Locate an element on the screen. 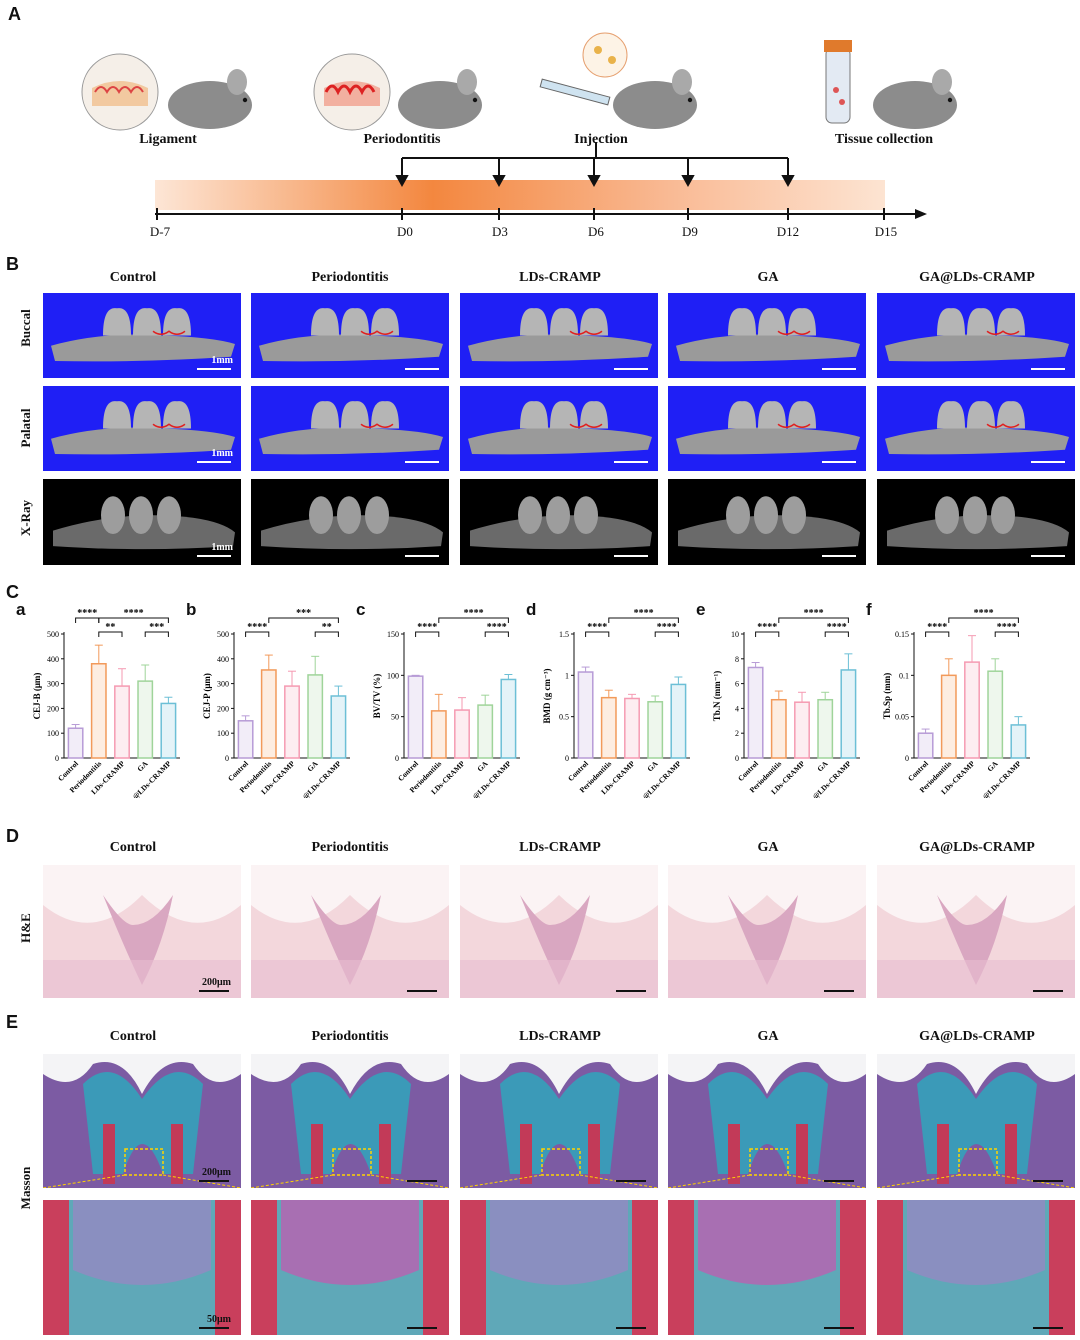  y-axis-label: Tb.Sp (mm) is located at coordinates (887, 696).